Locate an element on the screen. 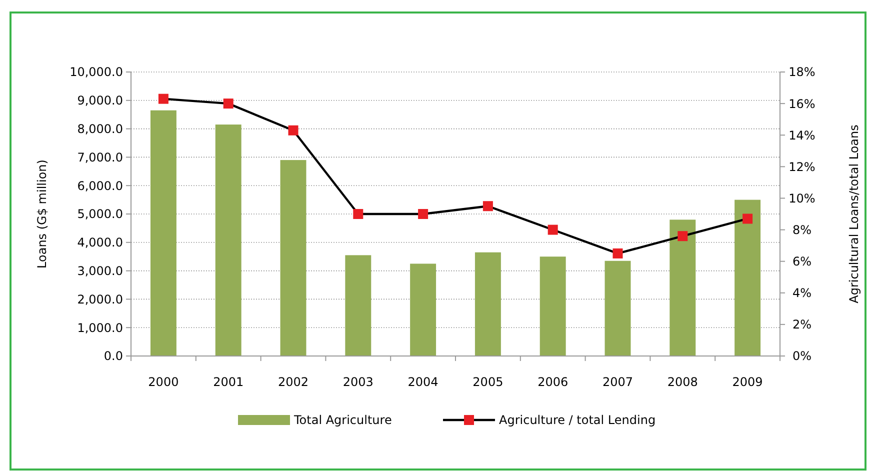  y-tick-label: 0.0 is located at coordinates (113, 356).